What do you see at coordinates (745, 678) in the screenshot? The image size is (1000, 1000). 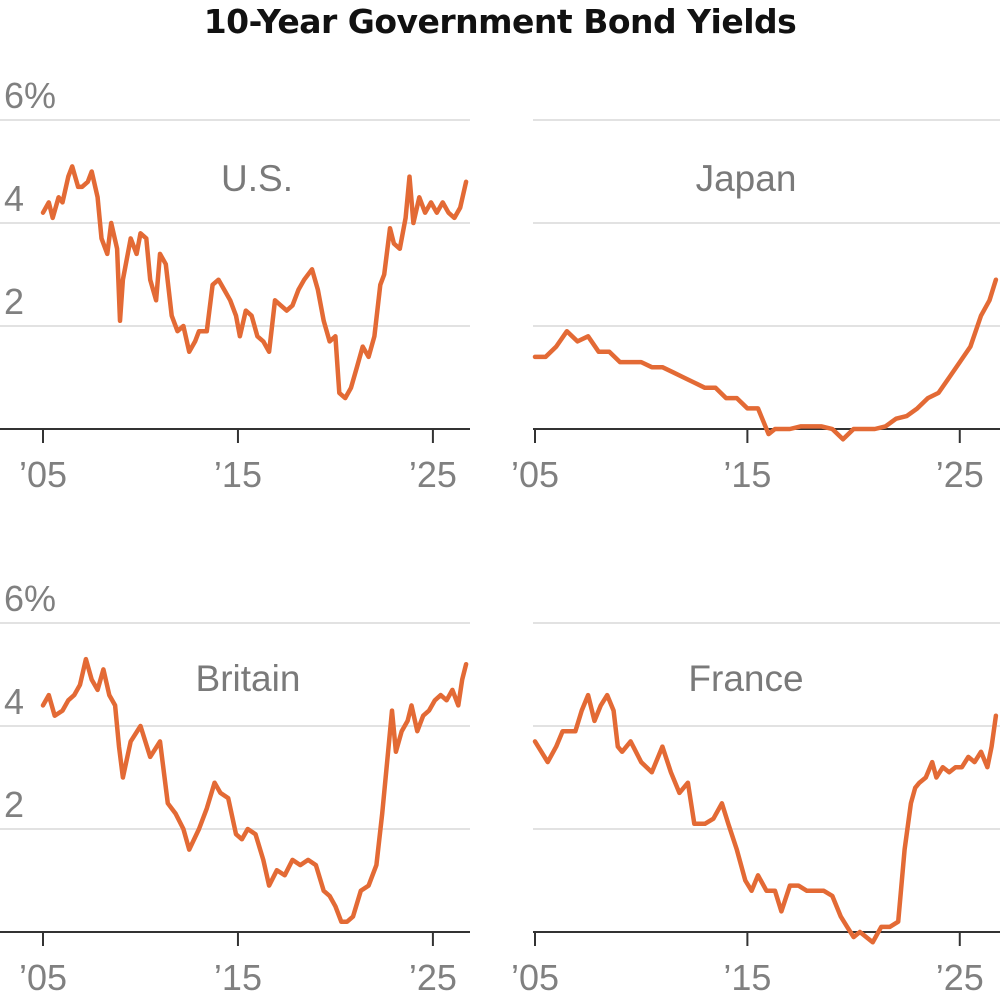 I see `panel-label: France` at bounding box center [745, 678].